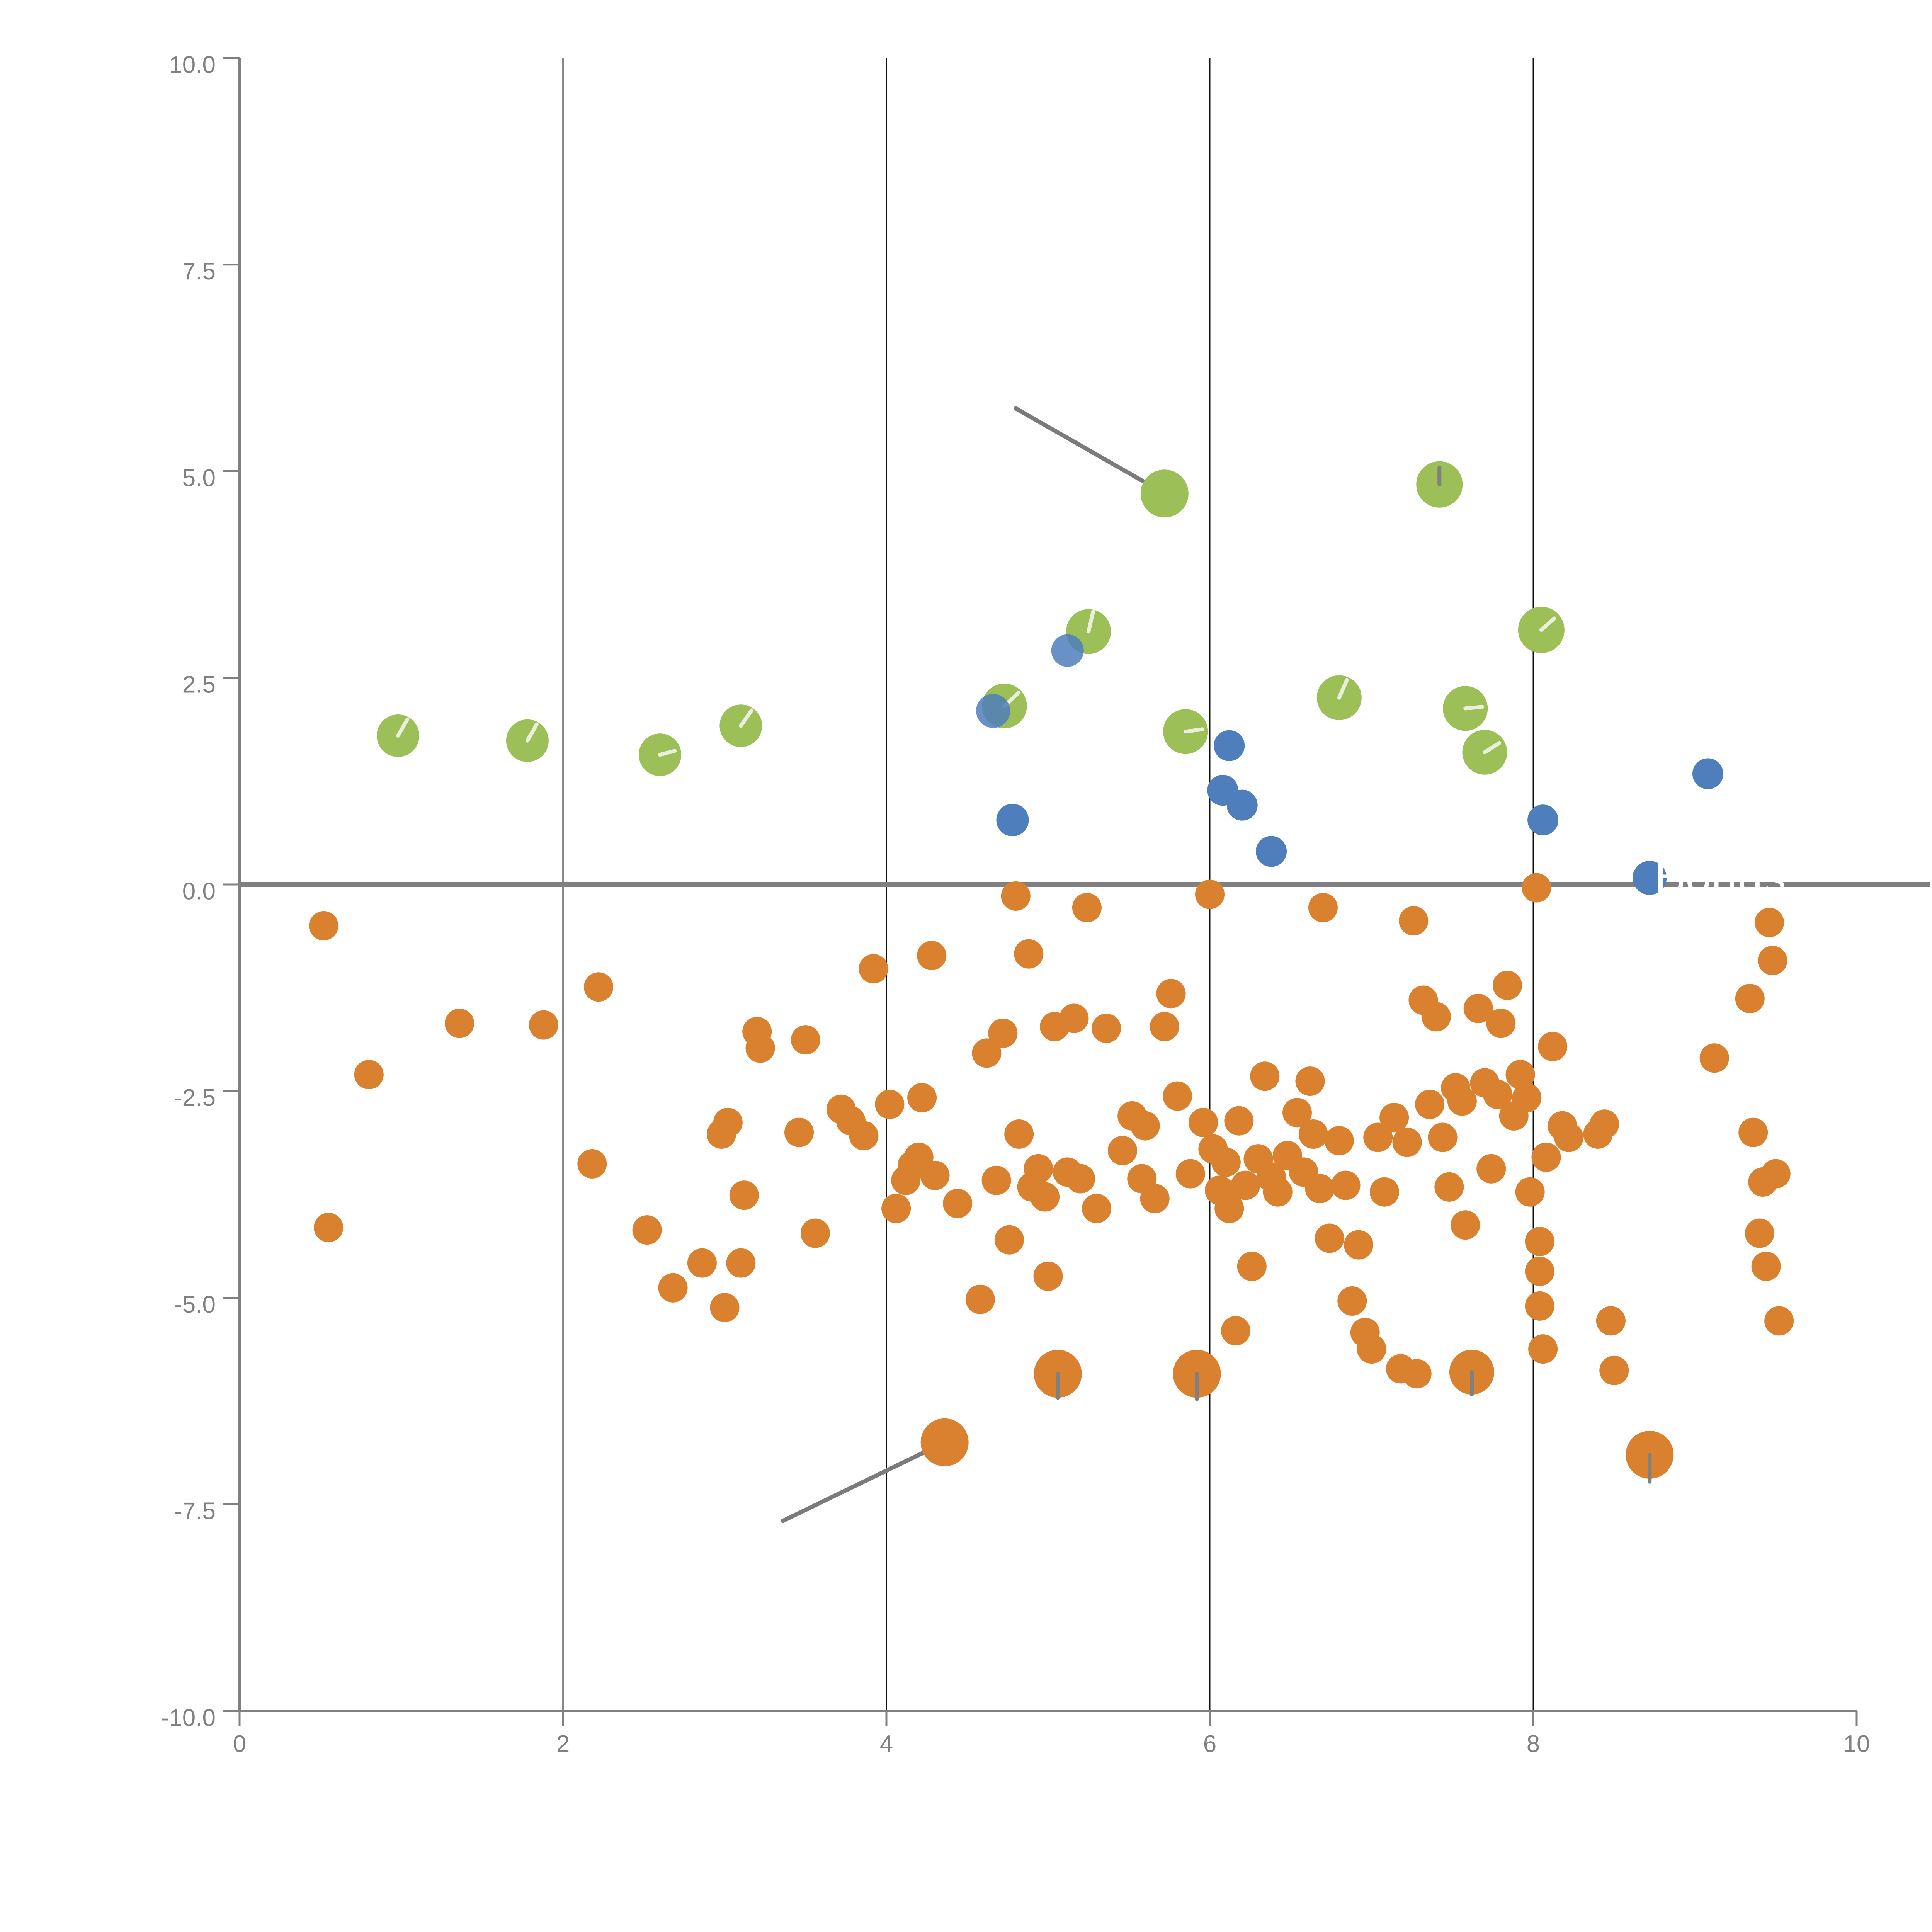  Describe the element at coordinates (199, 892) in the screenshot. I see `y-tick-label: 0.0` at that location.